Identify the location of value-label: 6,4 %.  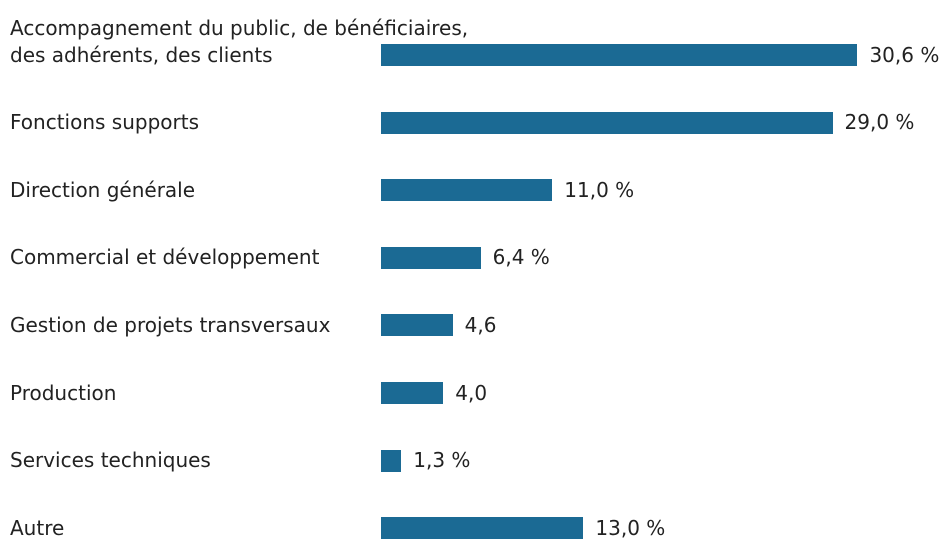
(521, 257).